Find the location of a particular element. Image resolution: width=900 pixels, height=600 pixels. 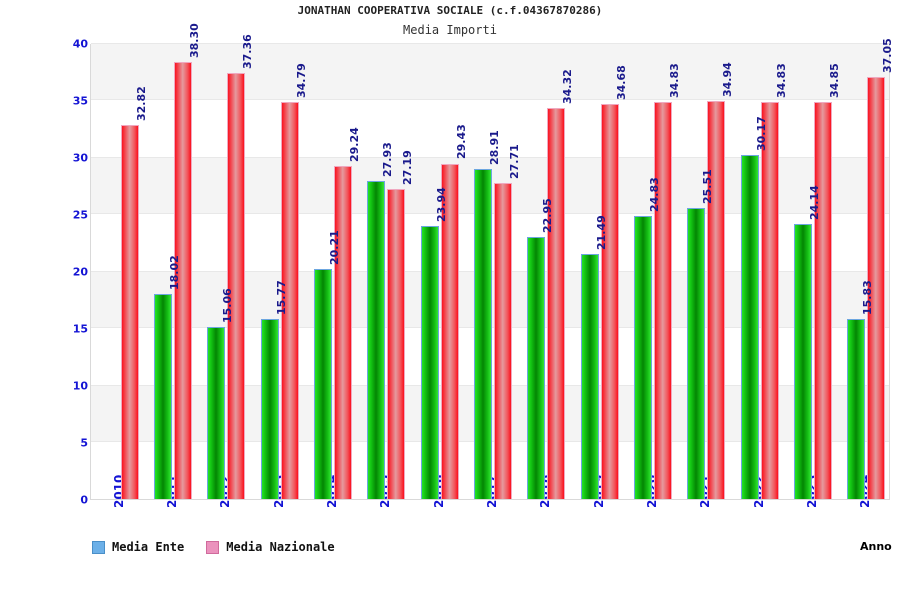

bar-value-label-media-ente-2014: 20.21 is located at coordinates (334, 247).